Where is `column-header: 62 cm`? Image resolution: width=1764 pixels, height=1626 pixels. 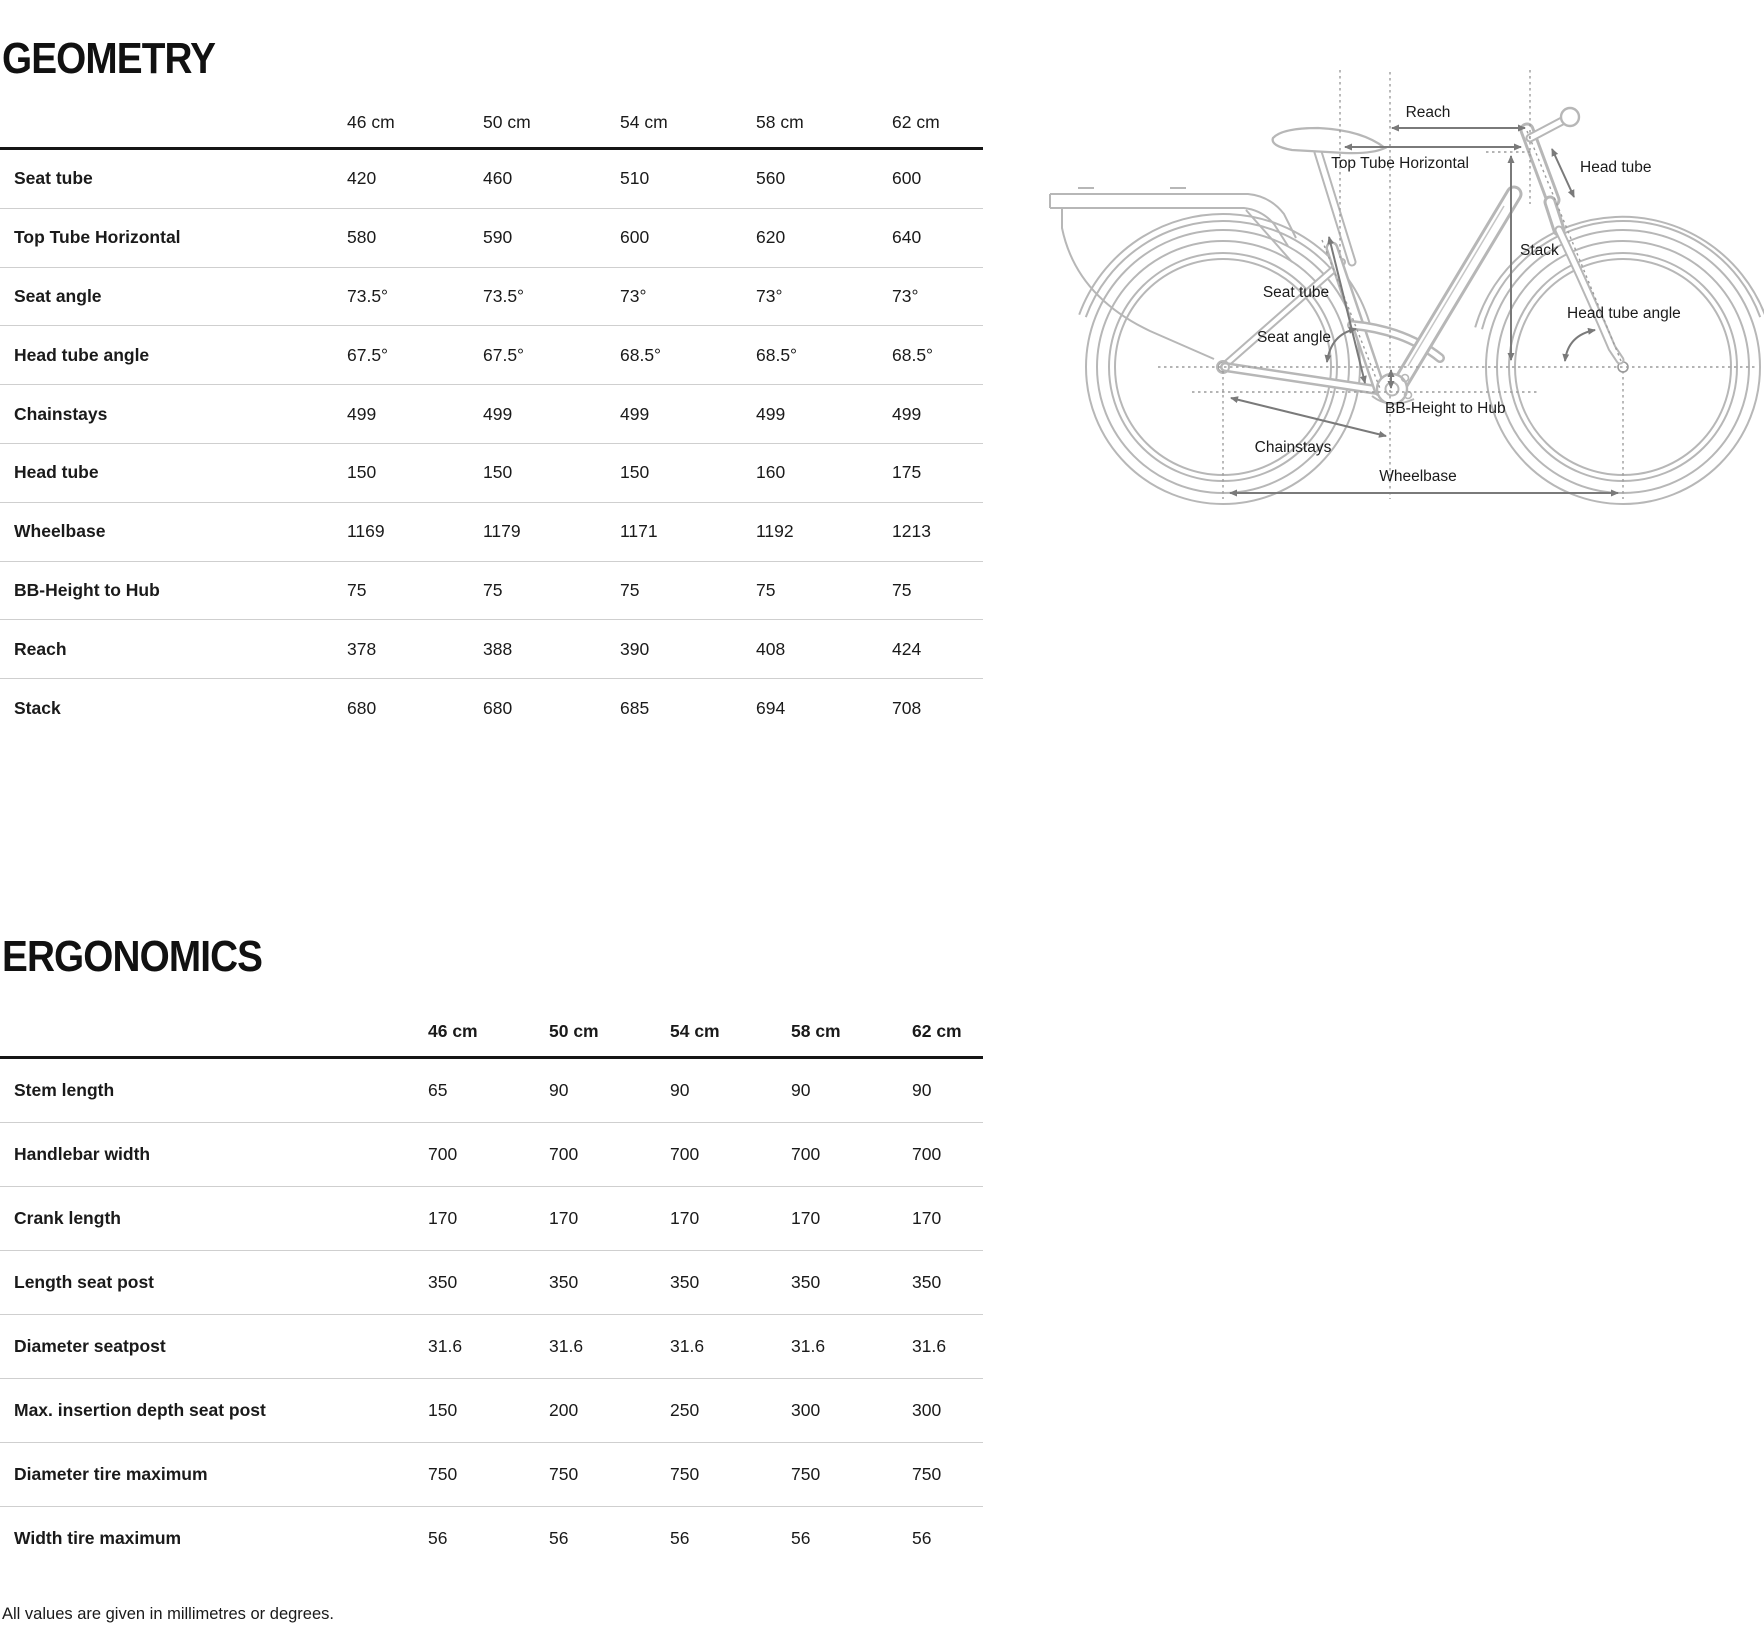
column-header: 62 cm is located at coordinates (916, 122).